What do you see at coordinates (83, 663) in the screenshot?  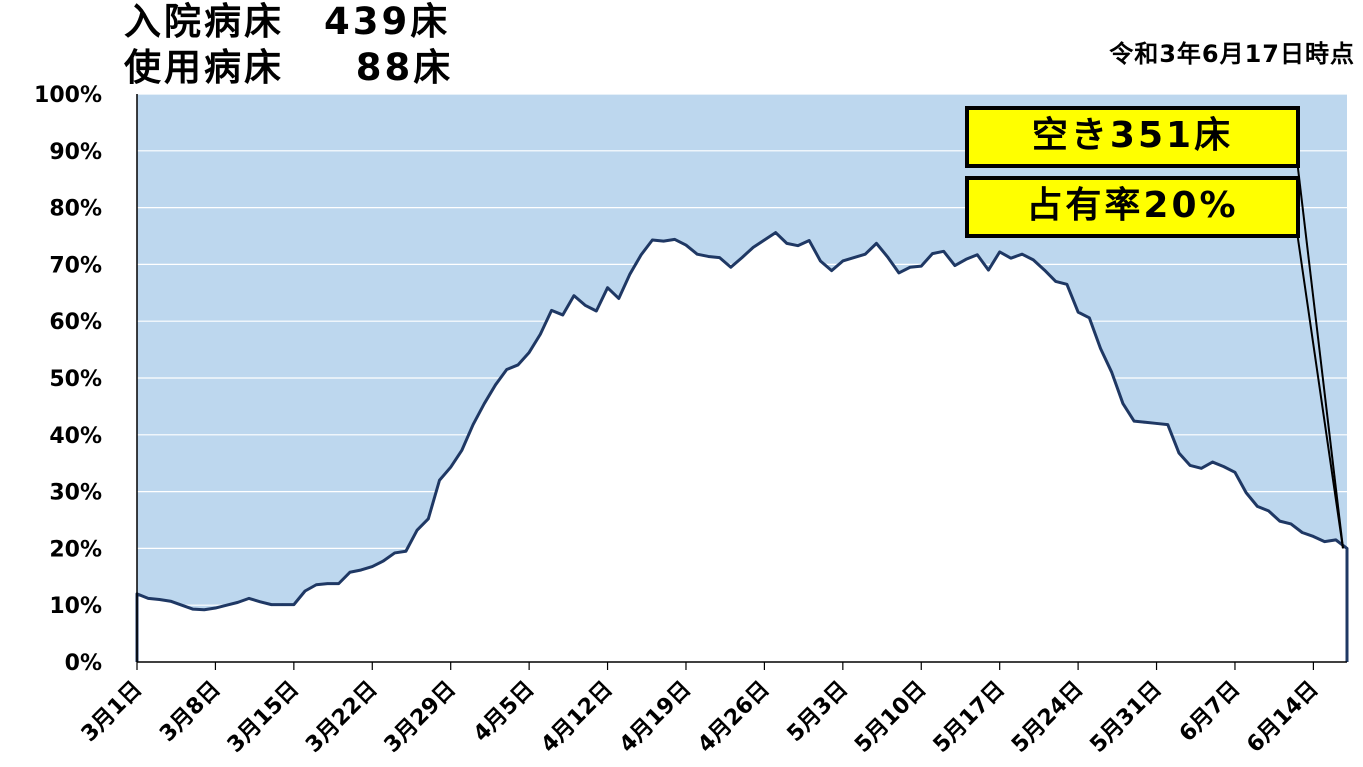 I see `y-tick-label: 0%` at bounding box center [83, 663].